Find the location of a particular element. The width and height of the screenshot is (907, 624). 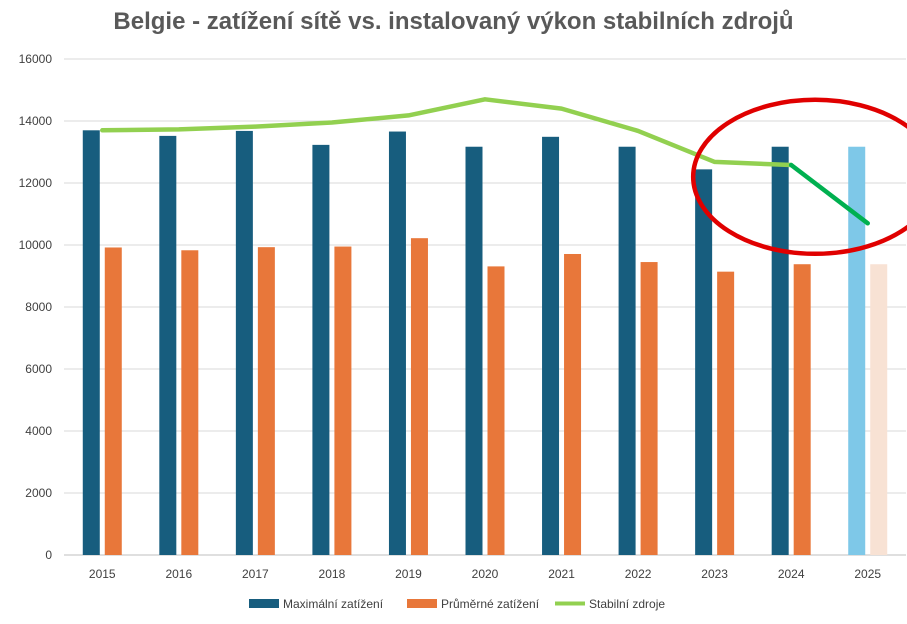

series-line-stable is located at coordinates (447, 132).